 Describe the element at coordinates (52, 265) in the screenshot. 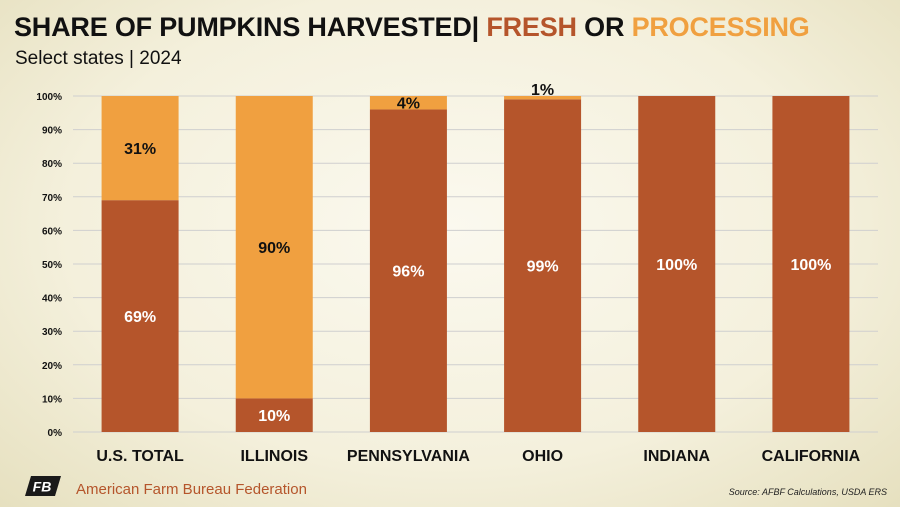

I see `y-tick-label: 50%` at that location.